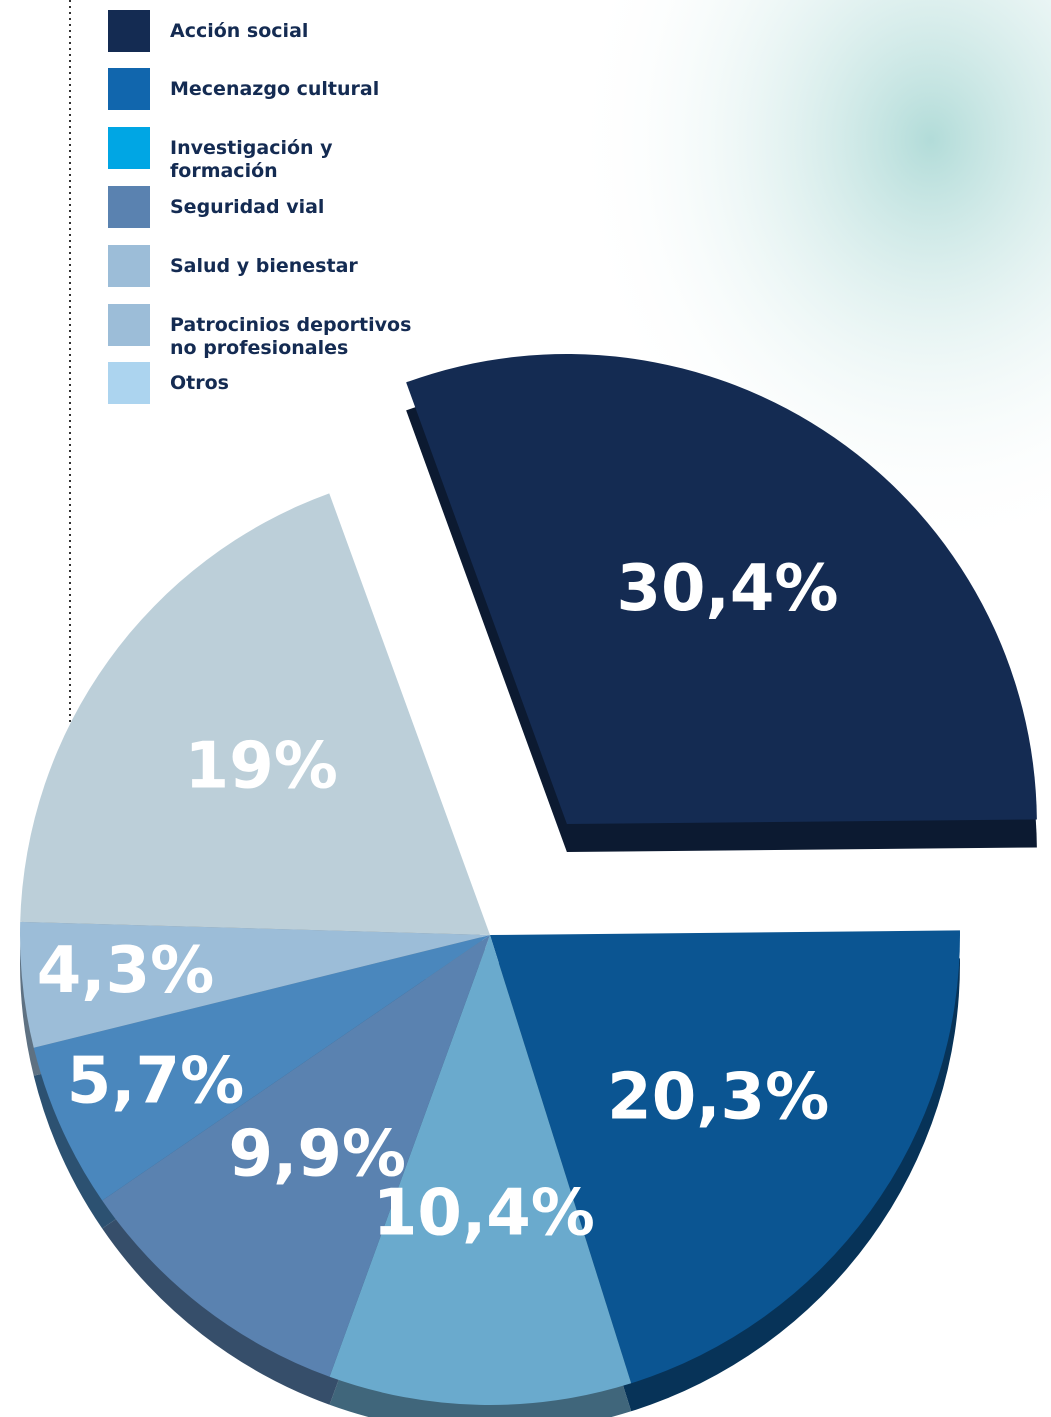 This screenshot has height=1417, width=1051. I want to click on value-label: 20,3%, so click(718, 1097).